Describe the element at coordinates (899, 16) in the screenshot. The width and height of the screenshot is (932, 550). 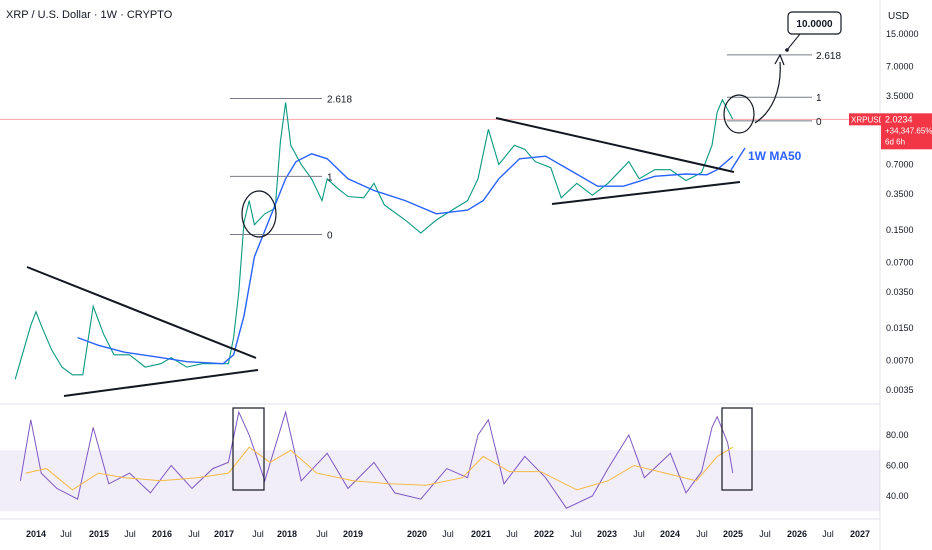
I see `currency-label: USD` at that location.